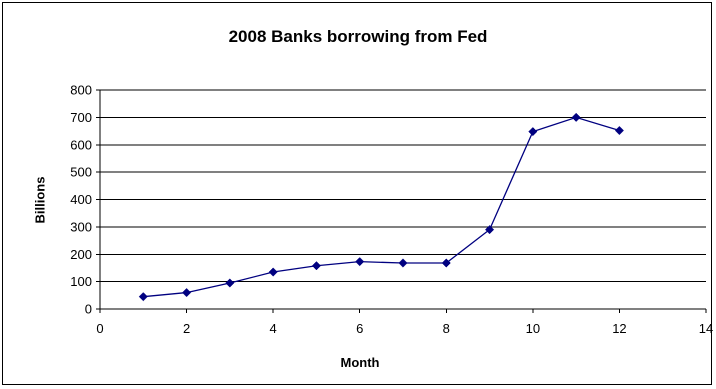  I want to click on x-axis-label: Month, so click(360, 362).